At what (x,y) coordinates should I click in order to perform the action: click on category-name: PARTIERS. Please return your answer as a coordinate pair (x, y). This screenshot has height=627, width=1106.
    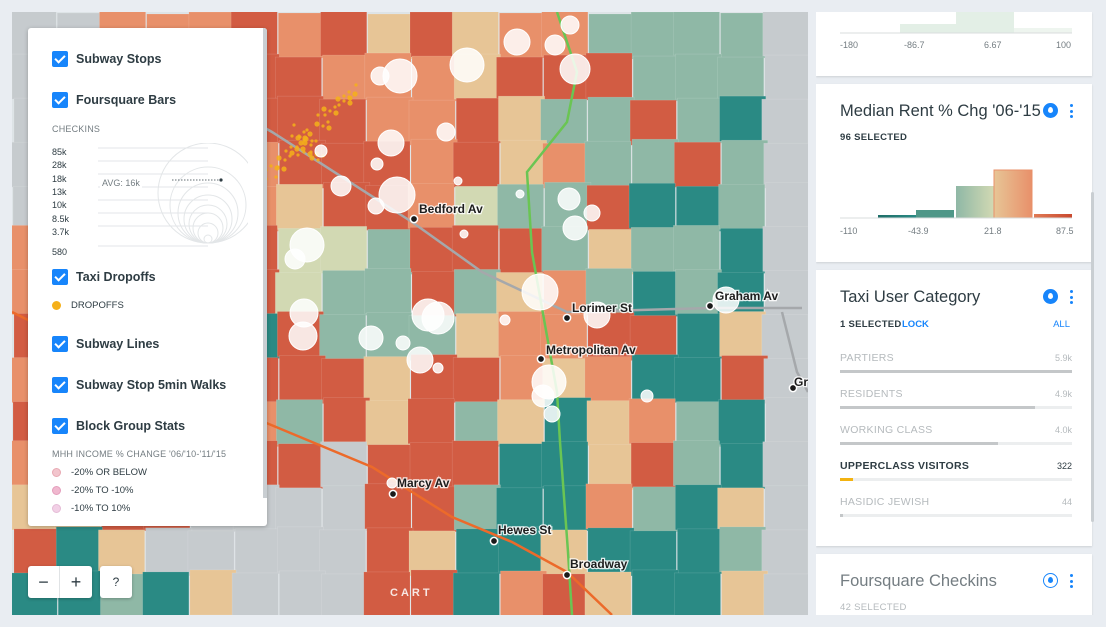
    Looking at the image, I should click on (867, 358).